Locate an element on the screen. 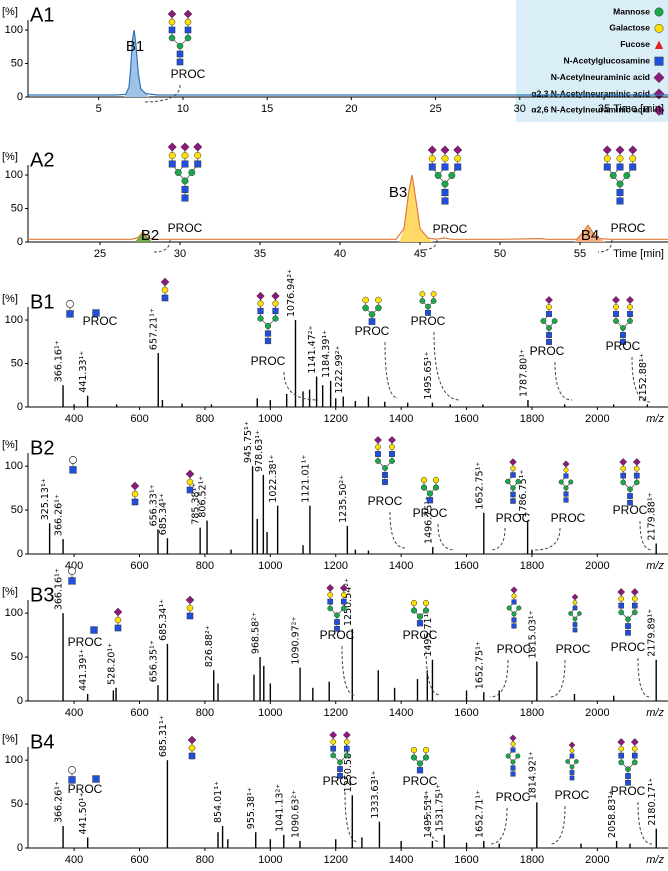 Image resolution: width=668 pixels, height=871 pixels. x-tick-label: 1200 is located at coordinates (335, 419).